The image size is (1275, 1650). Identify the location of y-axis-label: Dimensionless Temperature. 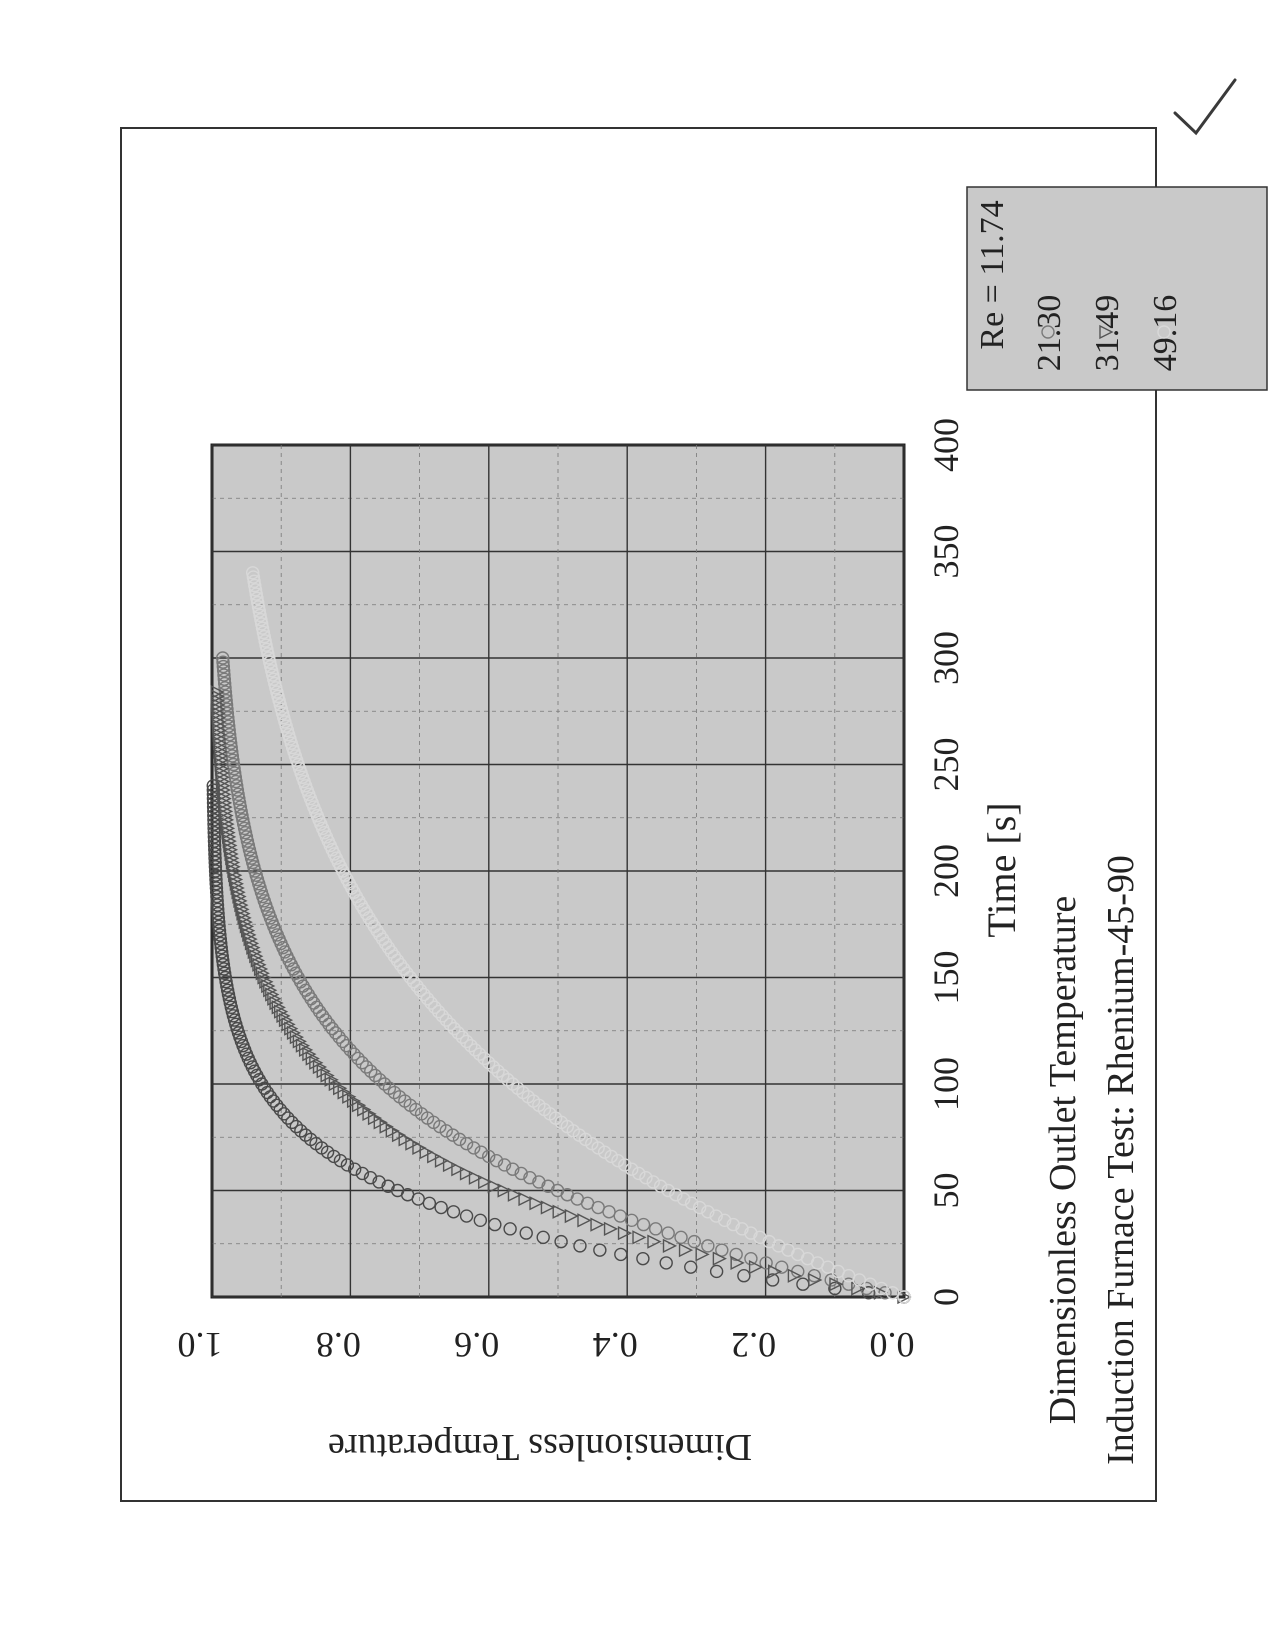
(540, 1447).